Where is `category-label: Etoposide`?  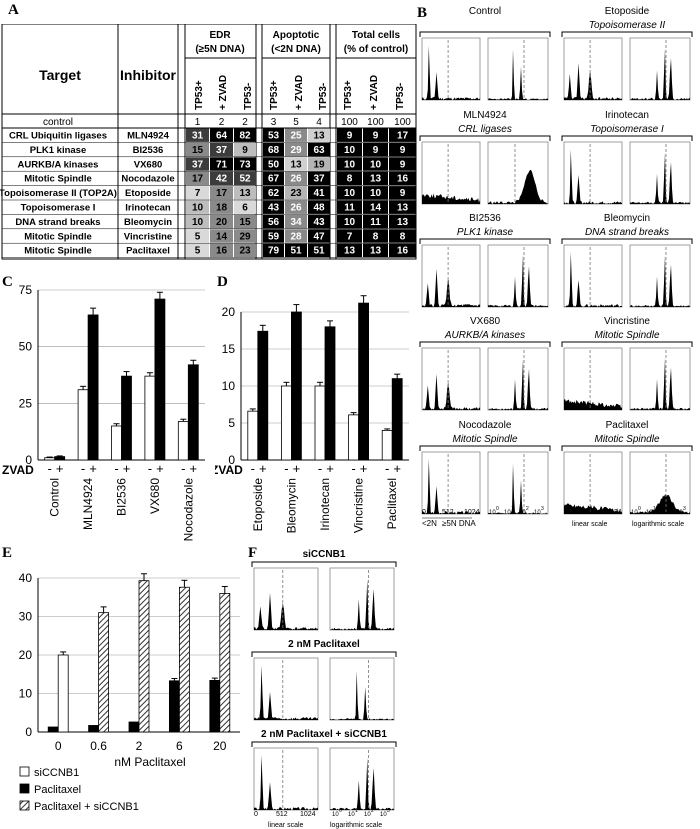
category-label: Etoposide is located at coordinates (258, 505).